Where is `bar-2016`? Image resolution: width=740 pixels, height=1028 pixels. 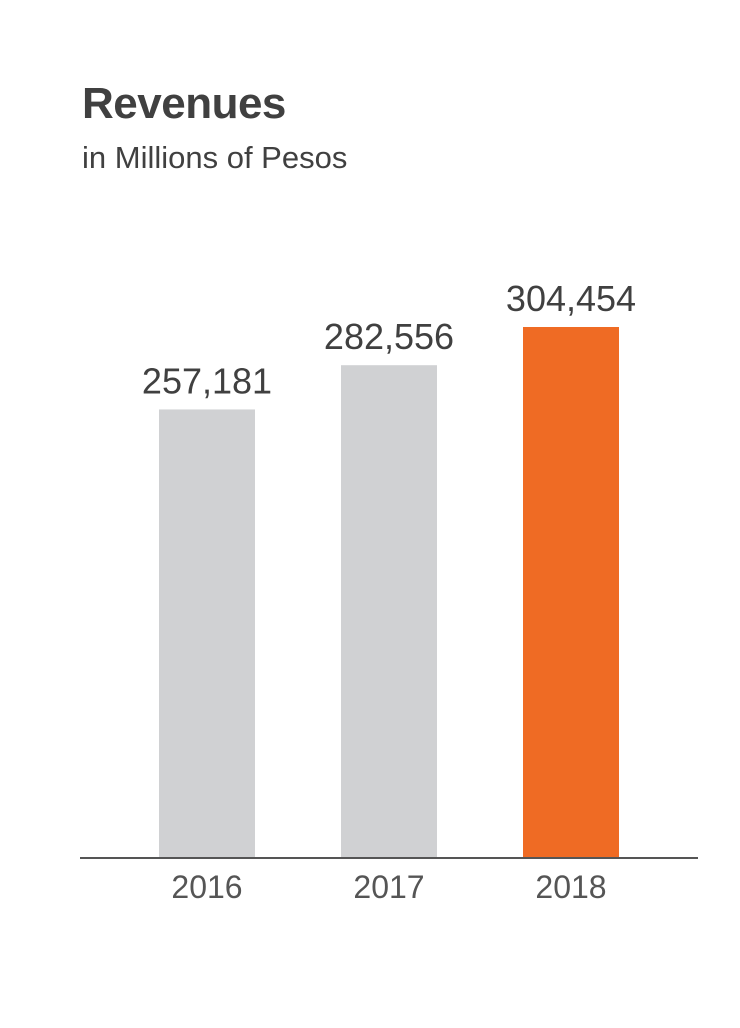
bar-2016 is located at coordinates (207, 633).